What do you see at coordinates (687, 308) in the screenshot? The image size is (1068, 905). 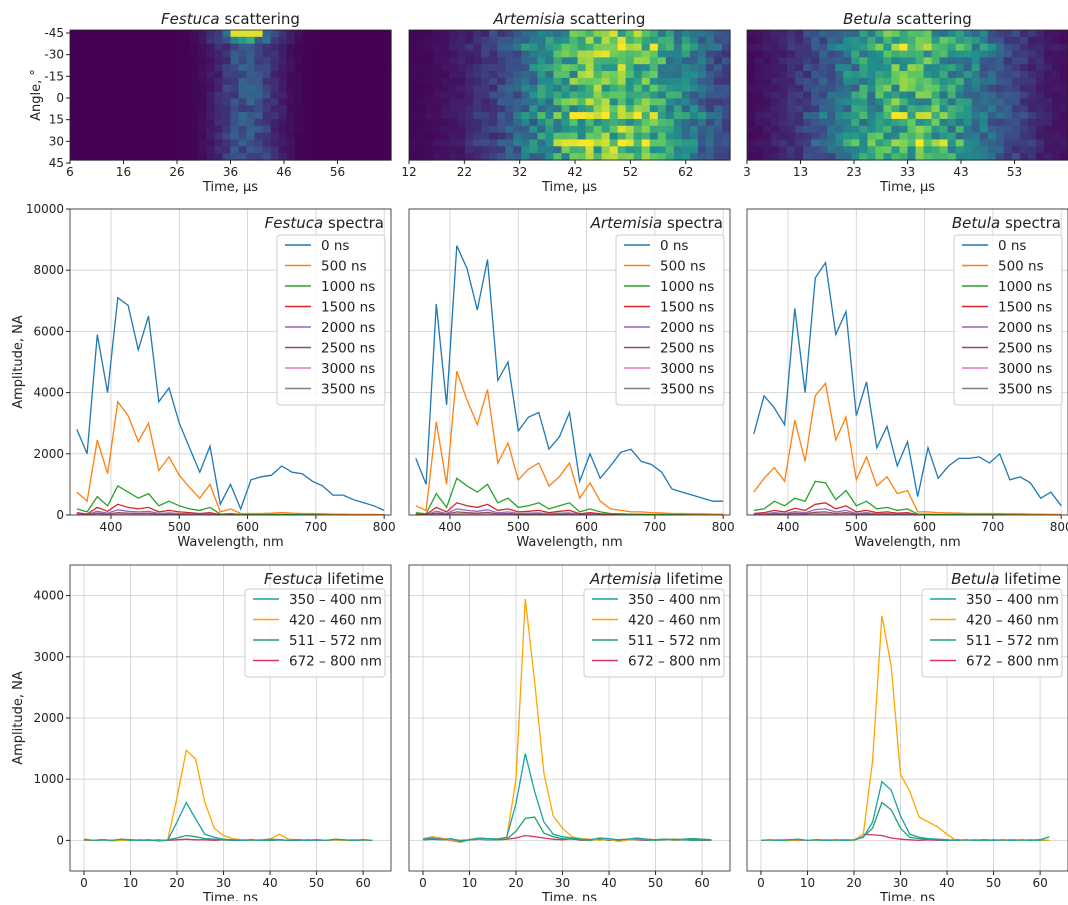 I see `legend-label: 1500 ns` at bounding box center [687, 308].